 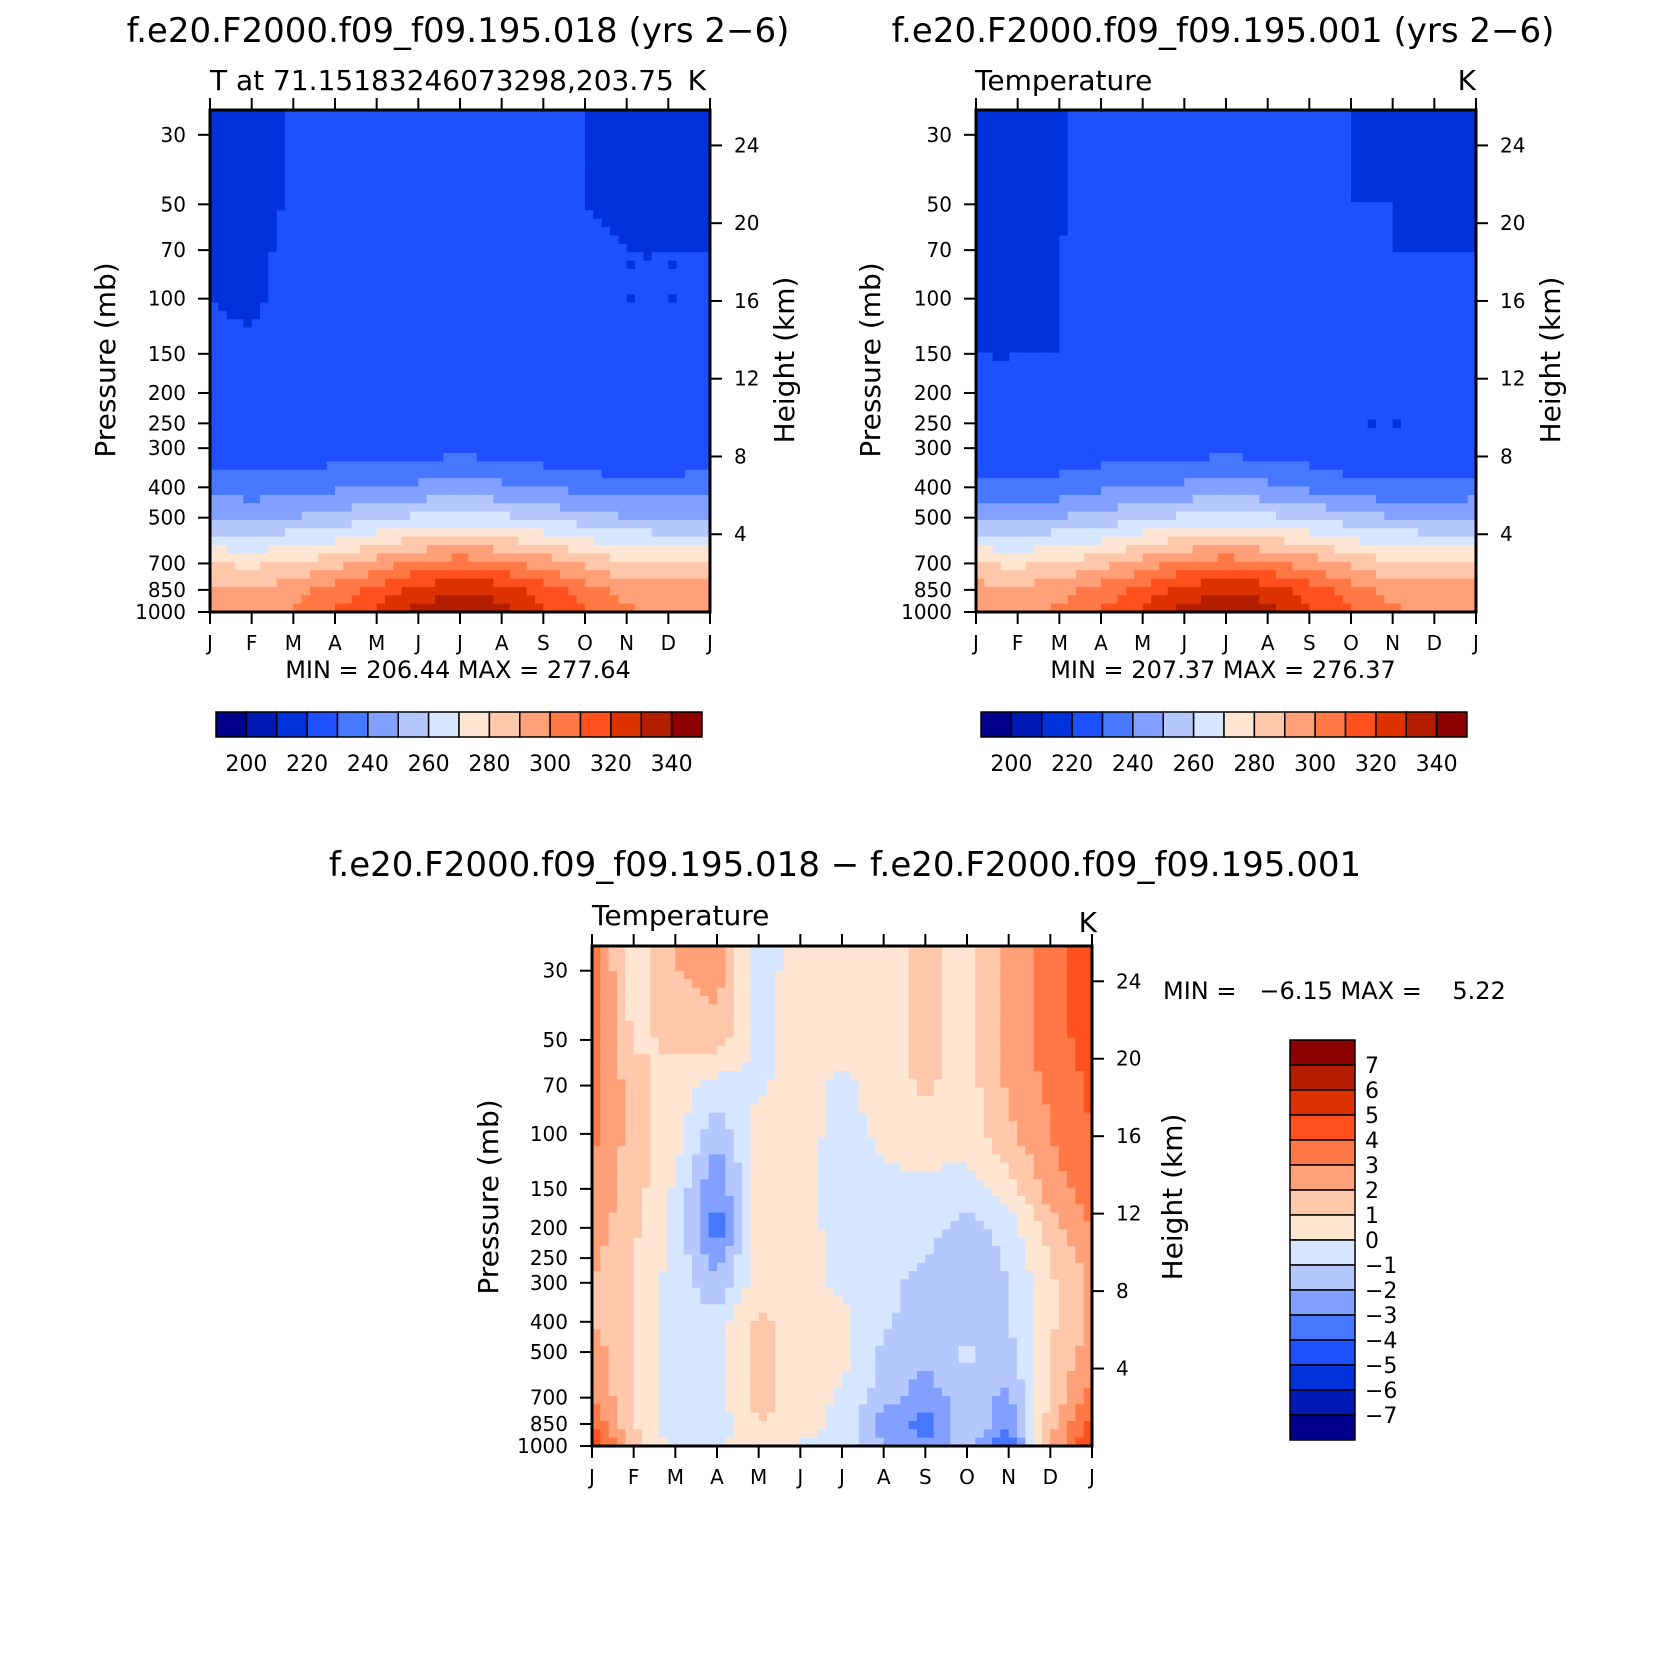 I want to click on y2-tick-label: 4, so click(x=740, y=534).